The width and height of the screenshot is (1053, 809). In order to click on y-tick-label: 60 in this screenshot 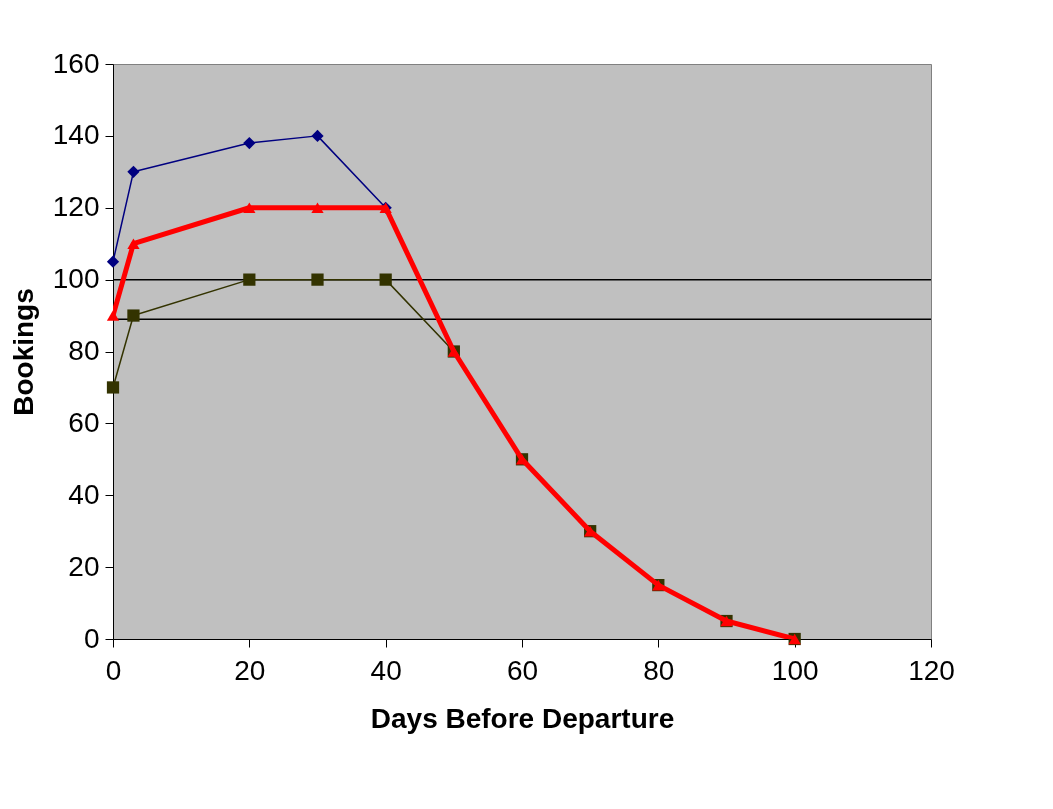, I will do `click(84, 422)`.